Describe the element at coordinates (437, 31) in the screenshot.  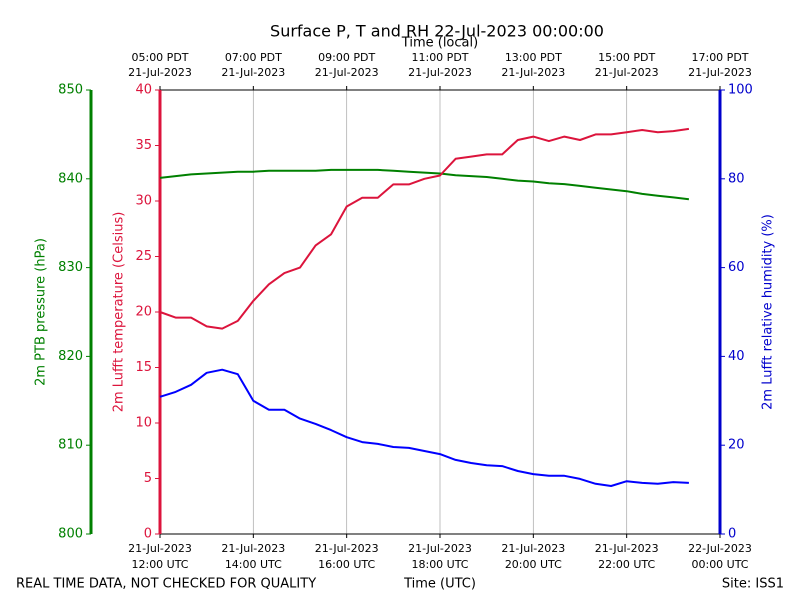
I see `chart-title: Surface P, T and RH 22-Jul-2023 00:00:00` at that location.